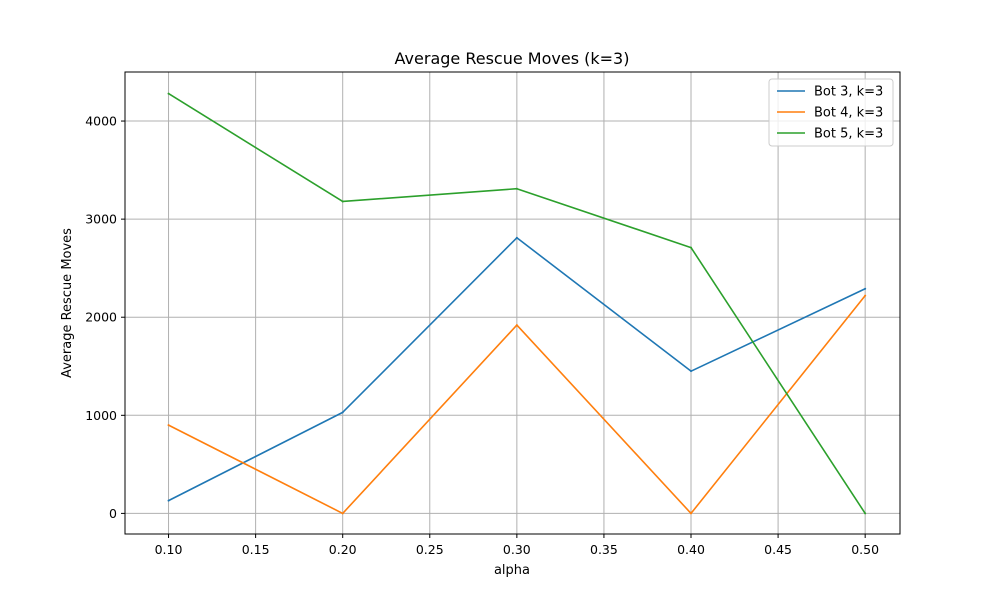 The image size is (1000, 600). I want to click on x-axis-ticks: 0.10 0.15 0.20 0.25 0.30 0.35 0.40 0.45 0.50, so click(517, 545).